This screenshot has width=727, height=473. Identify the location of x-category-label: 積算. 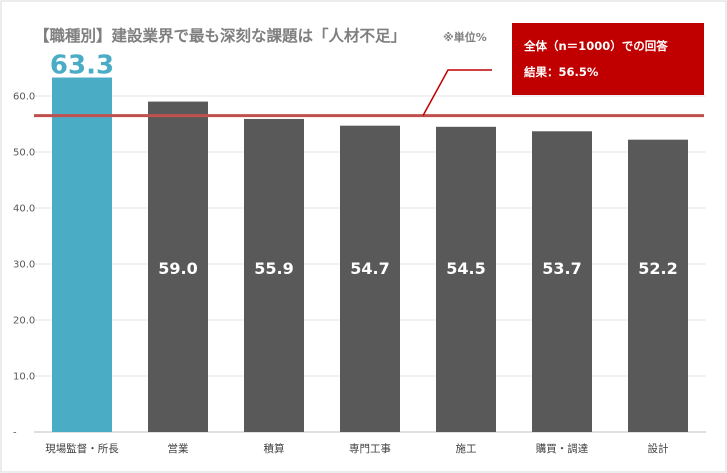
(274, 448).